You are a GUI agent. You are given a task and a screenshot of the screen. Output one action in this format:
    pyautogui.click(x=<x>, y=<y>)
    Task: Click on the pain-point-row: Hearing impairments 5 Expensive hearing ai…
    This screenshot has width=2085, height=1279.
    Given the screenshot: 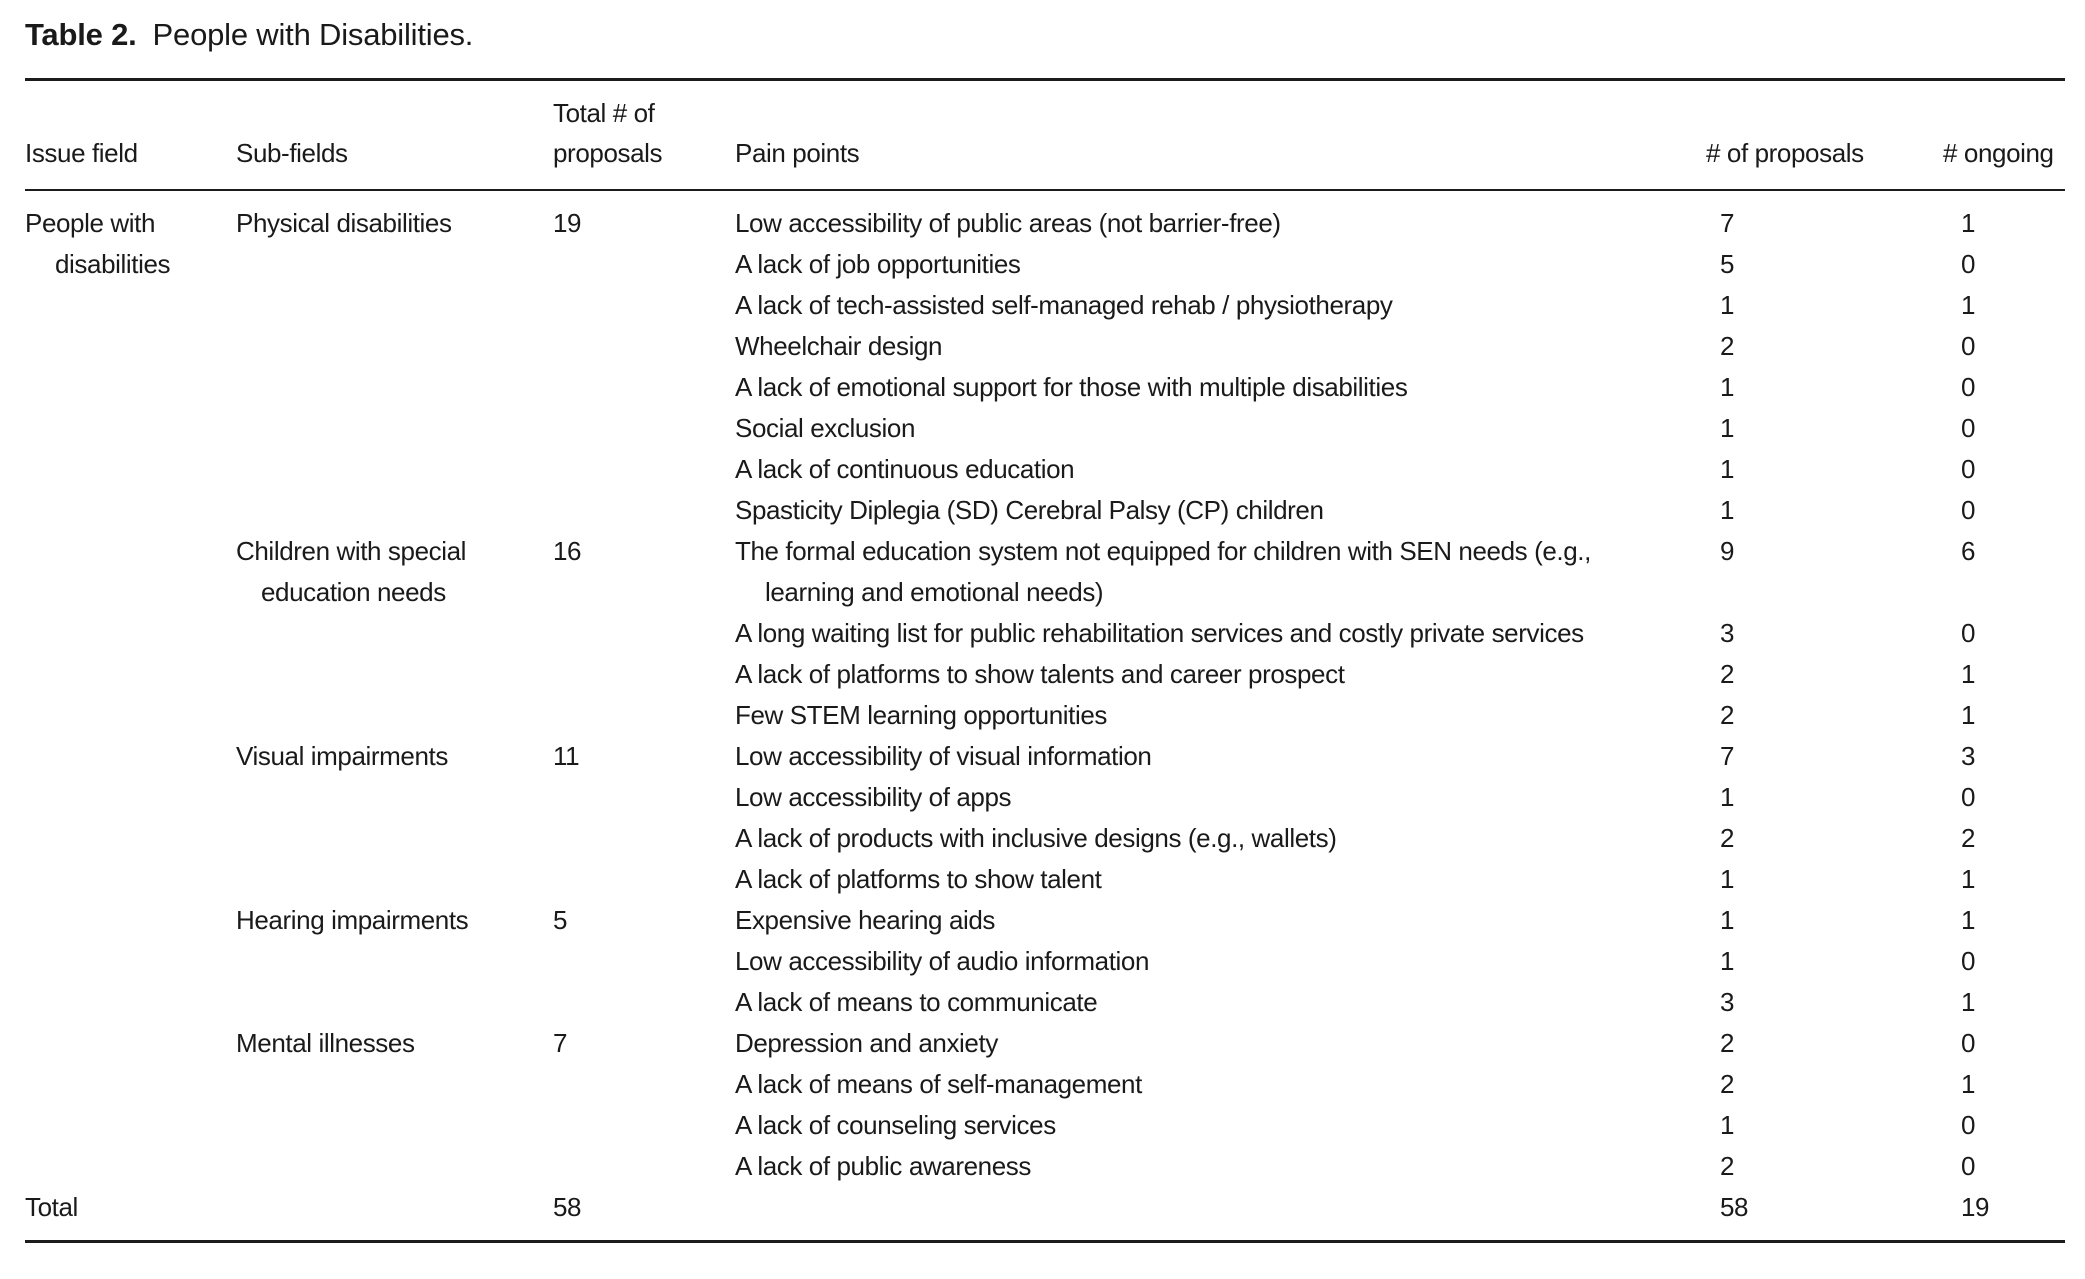 What is the action you would take?
    pyautogui.click(x=1045, y=920)
    